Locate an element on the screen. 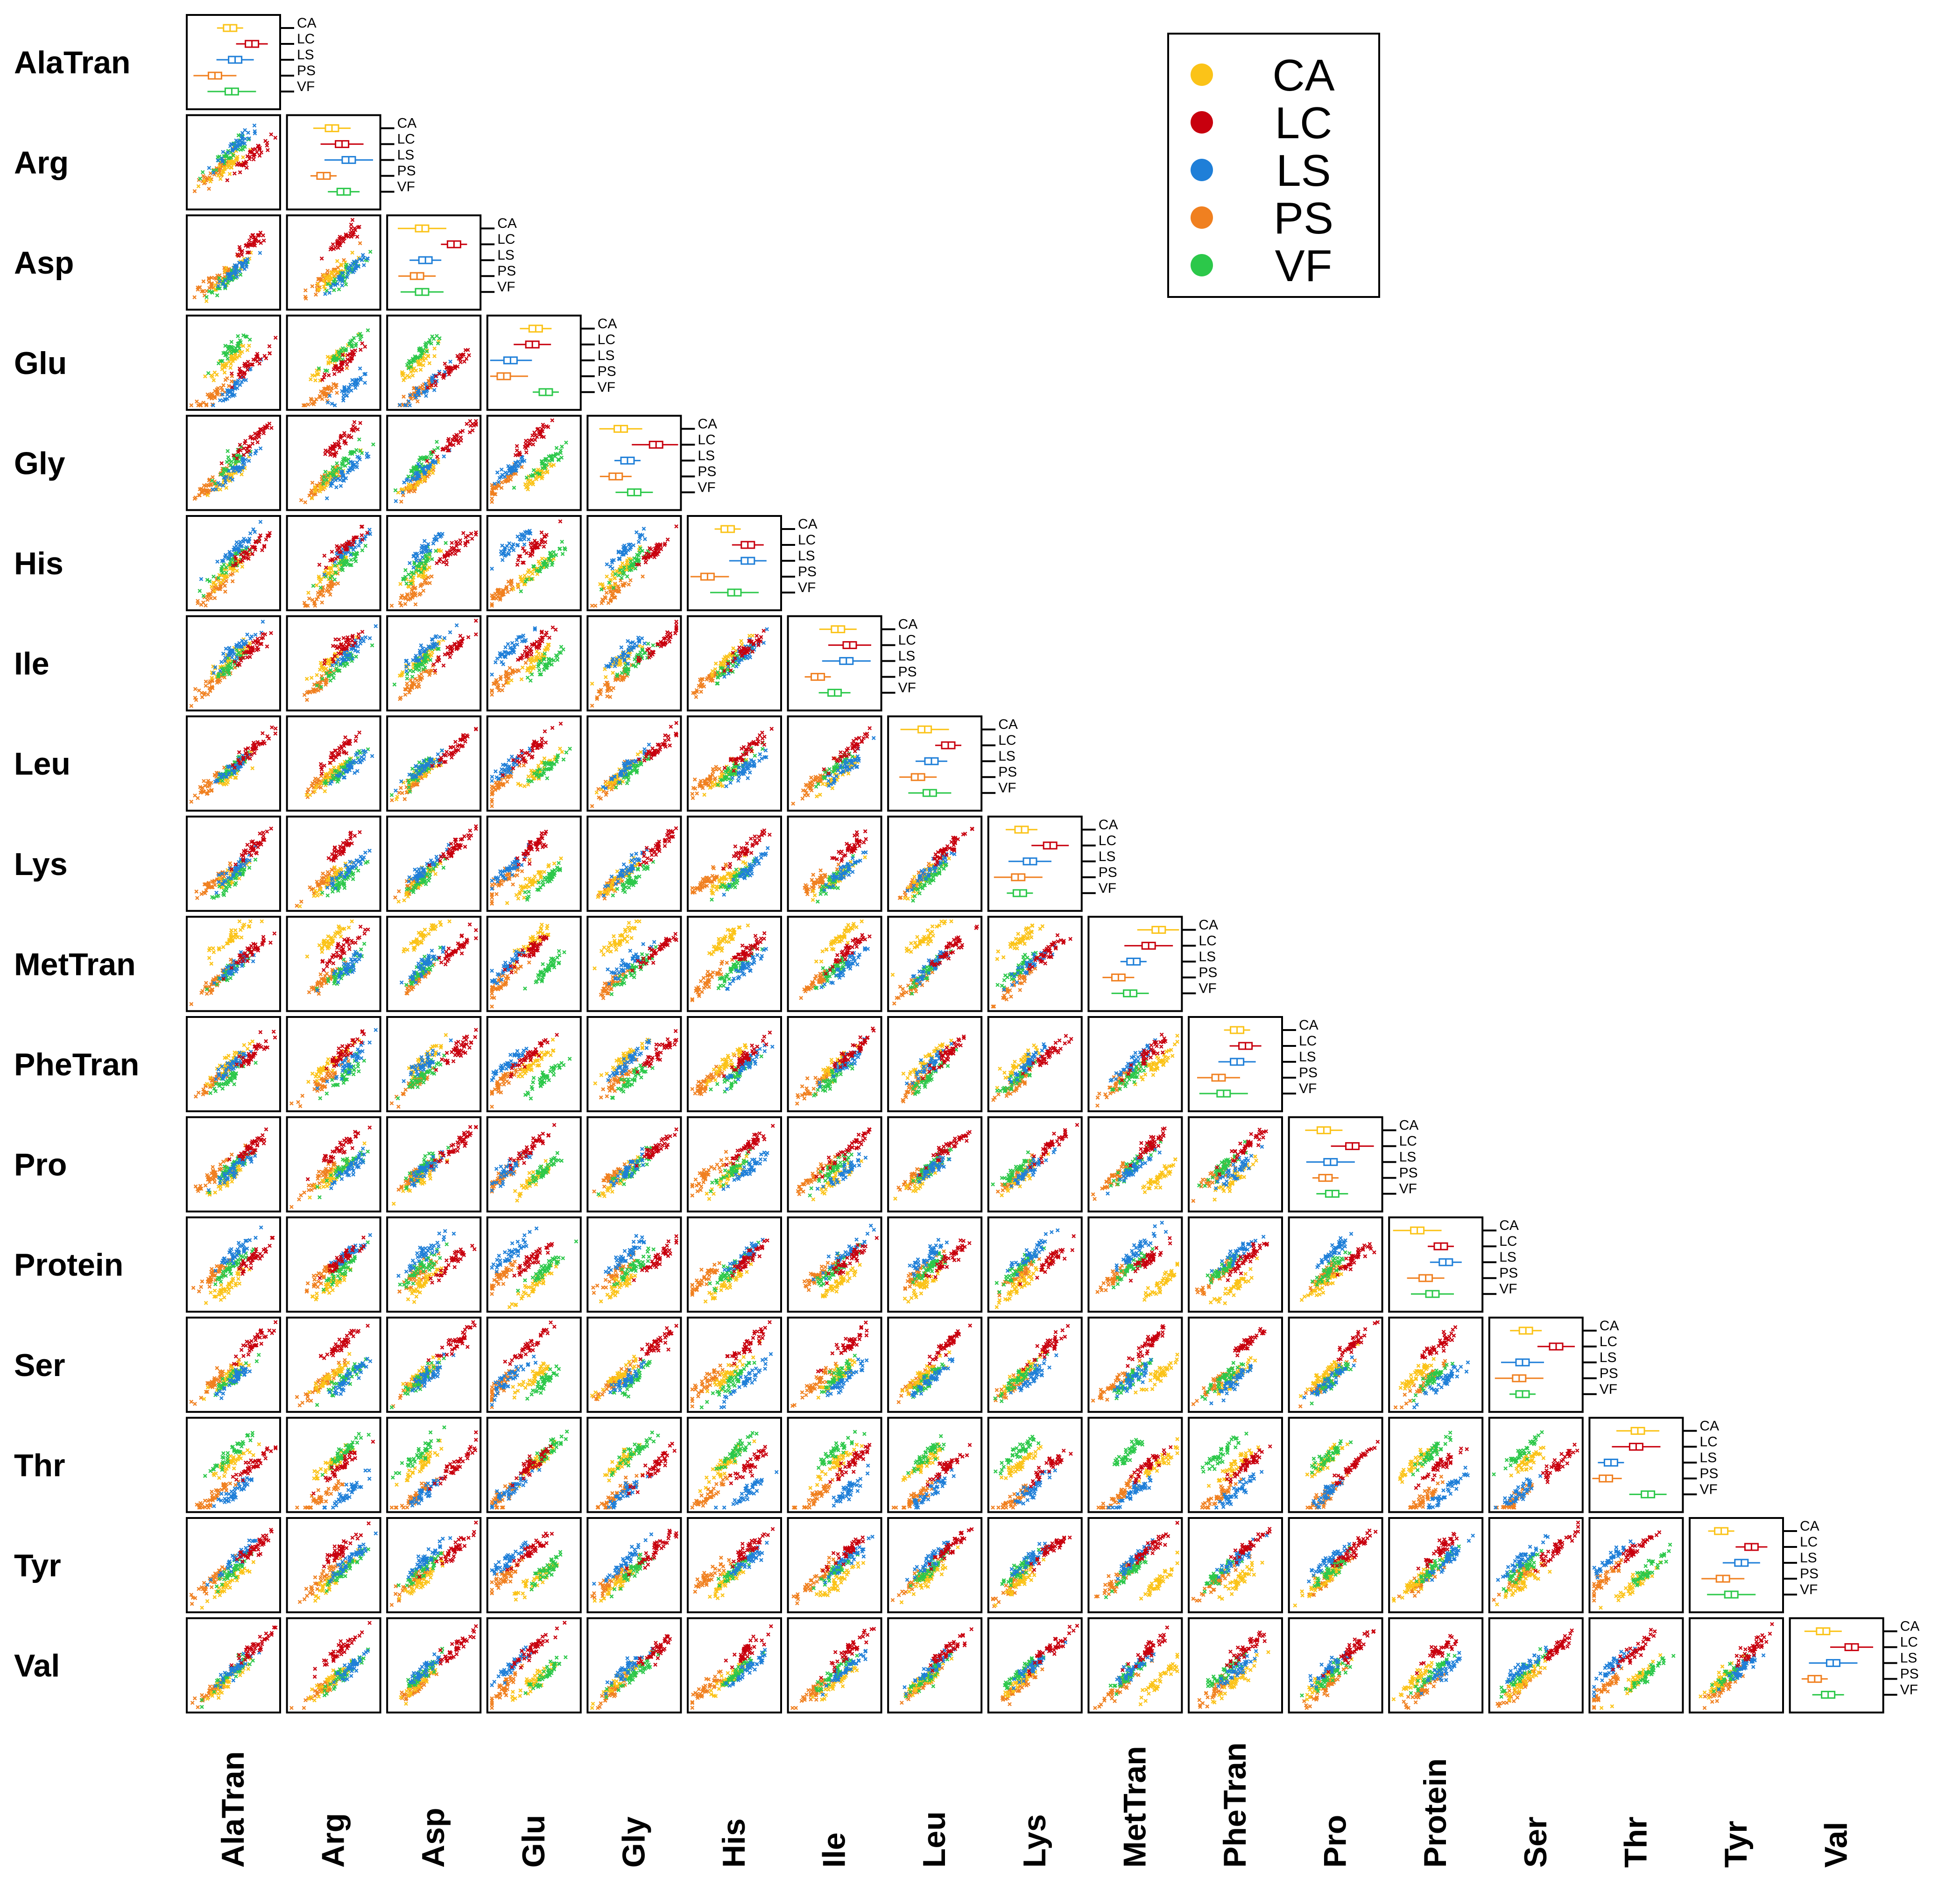 Image resolution: width=1960 pixels, height=1892 pixels. scatter-panel-Leu-vs-AlaTran is located at coordinates (233, 763).